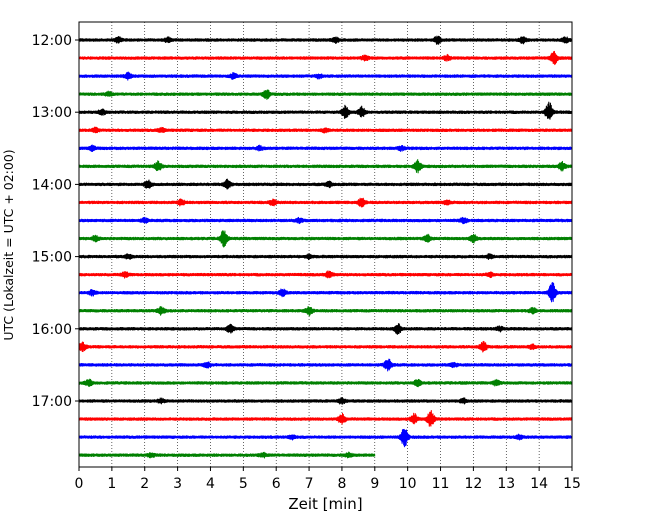 The height and width of the screenshot is (520, 650). Describe the element at coordinates (52, 330) in the screenshot. I see `y-tick-label: 16:00` at that location.